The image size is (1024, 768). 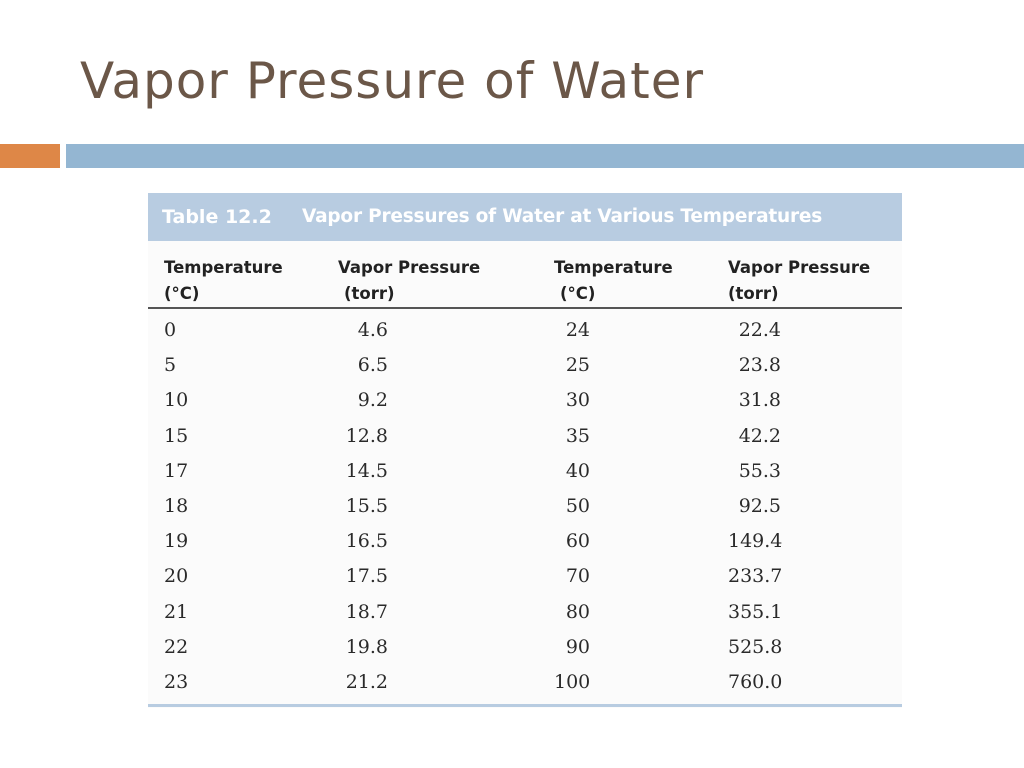 I want to click on table-cell: 6.5, so click(x=372, y=365).